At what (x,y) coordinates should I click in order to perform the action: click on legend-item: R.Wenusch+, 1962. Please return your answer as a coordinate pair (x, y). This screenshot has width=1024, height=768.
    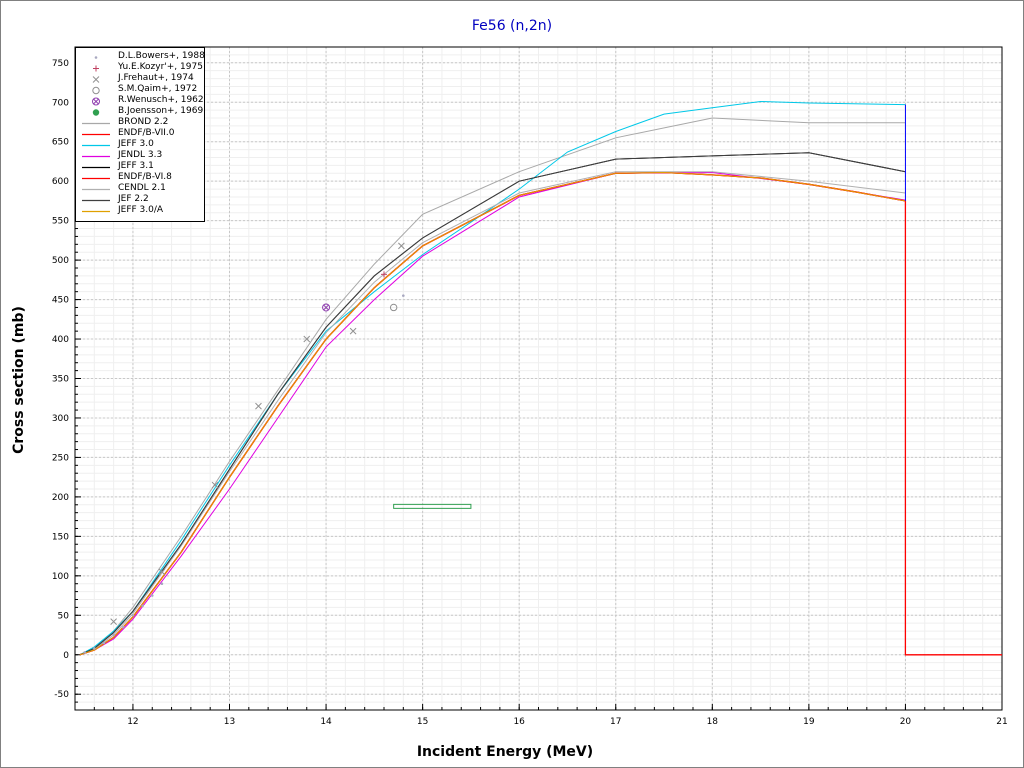
    Looking at the image, I should click on (140, 101).